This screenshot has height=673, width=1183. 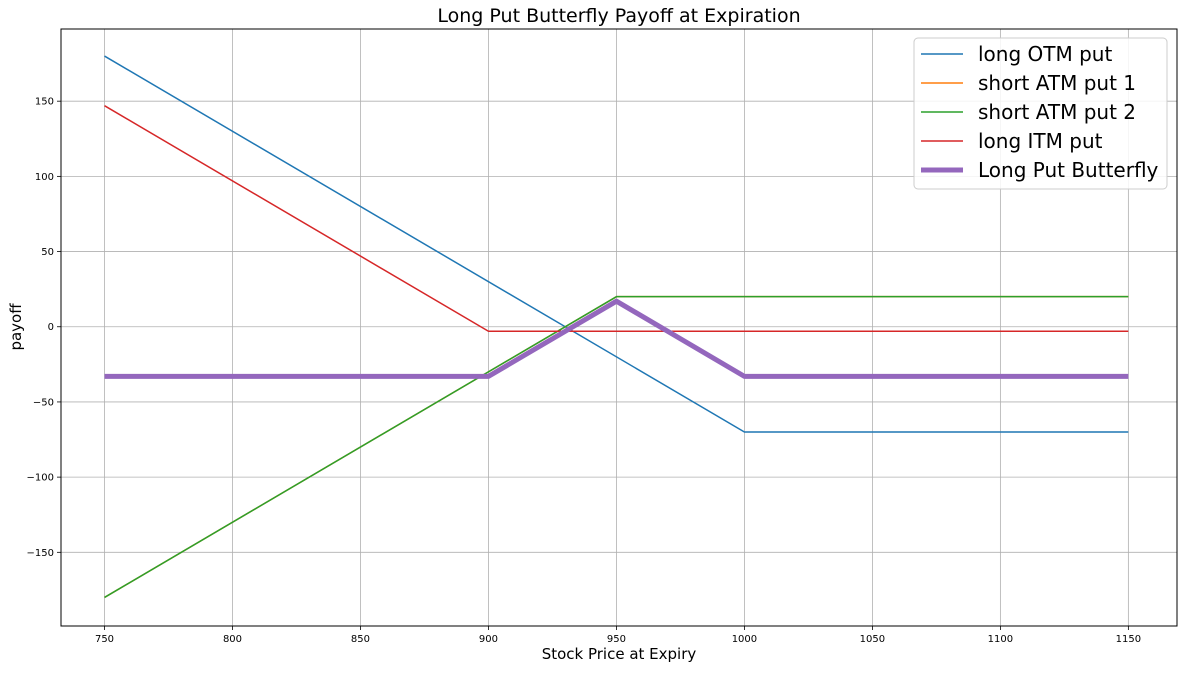 I want to click on series-line-long-put-butterfly, so click(x=616, y=338).